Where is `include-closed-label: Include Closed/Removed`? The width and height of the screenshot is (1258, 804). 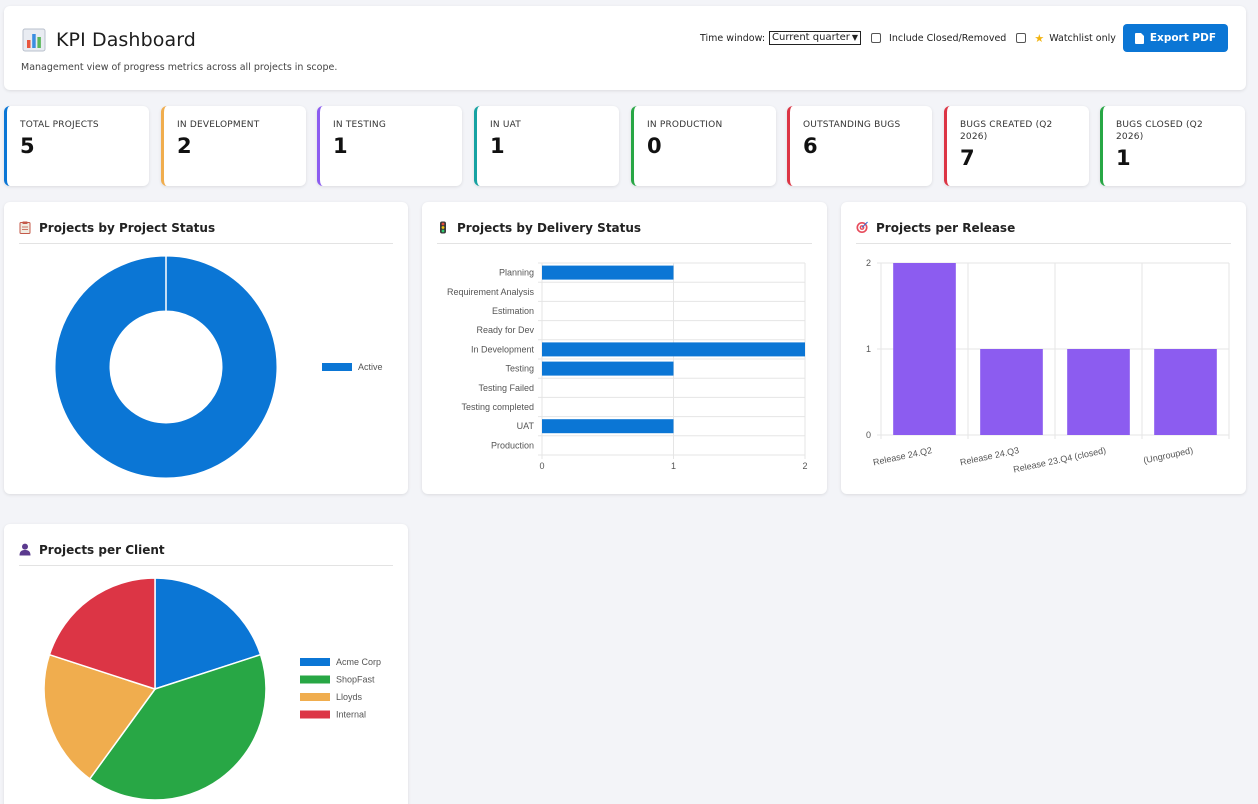
include-closed-label: Include Closed/Removed is located at coordinates (948, 38).